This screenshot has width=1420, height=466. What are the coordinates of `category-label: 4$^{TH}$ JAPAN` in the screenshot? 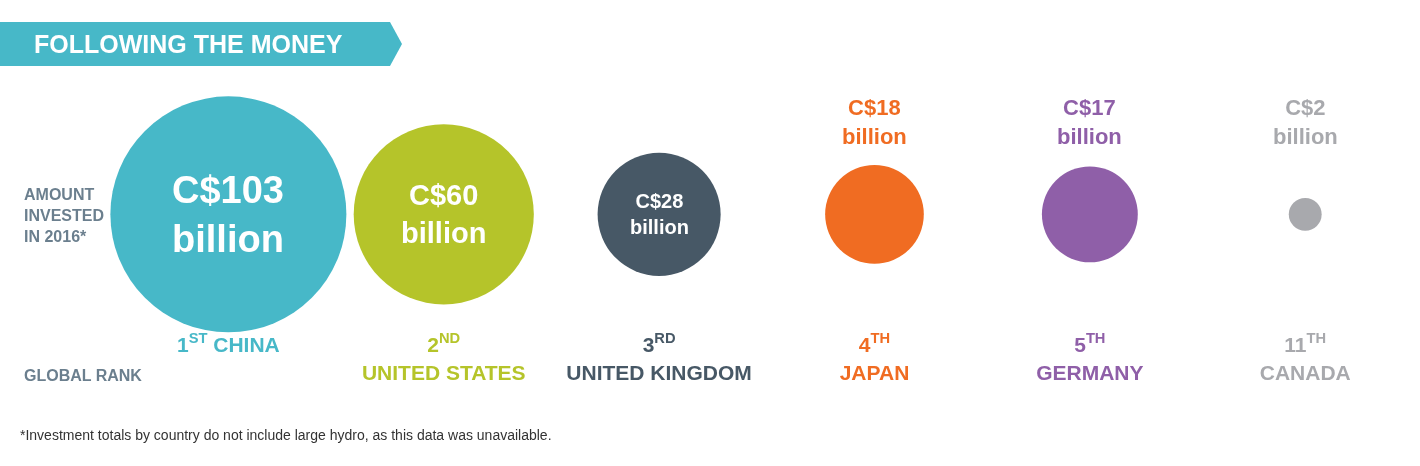 It's located at (874, 357).